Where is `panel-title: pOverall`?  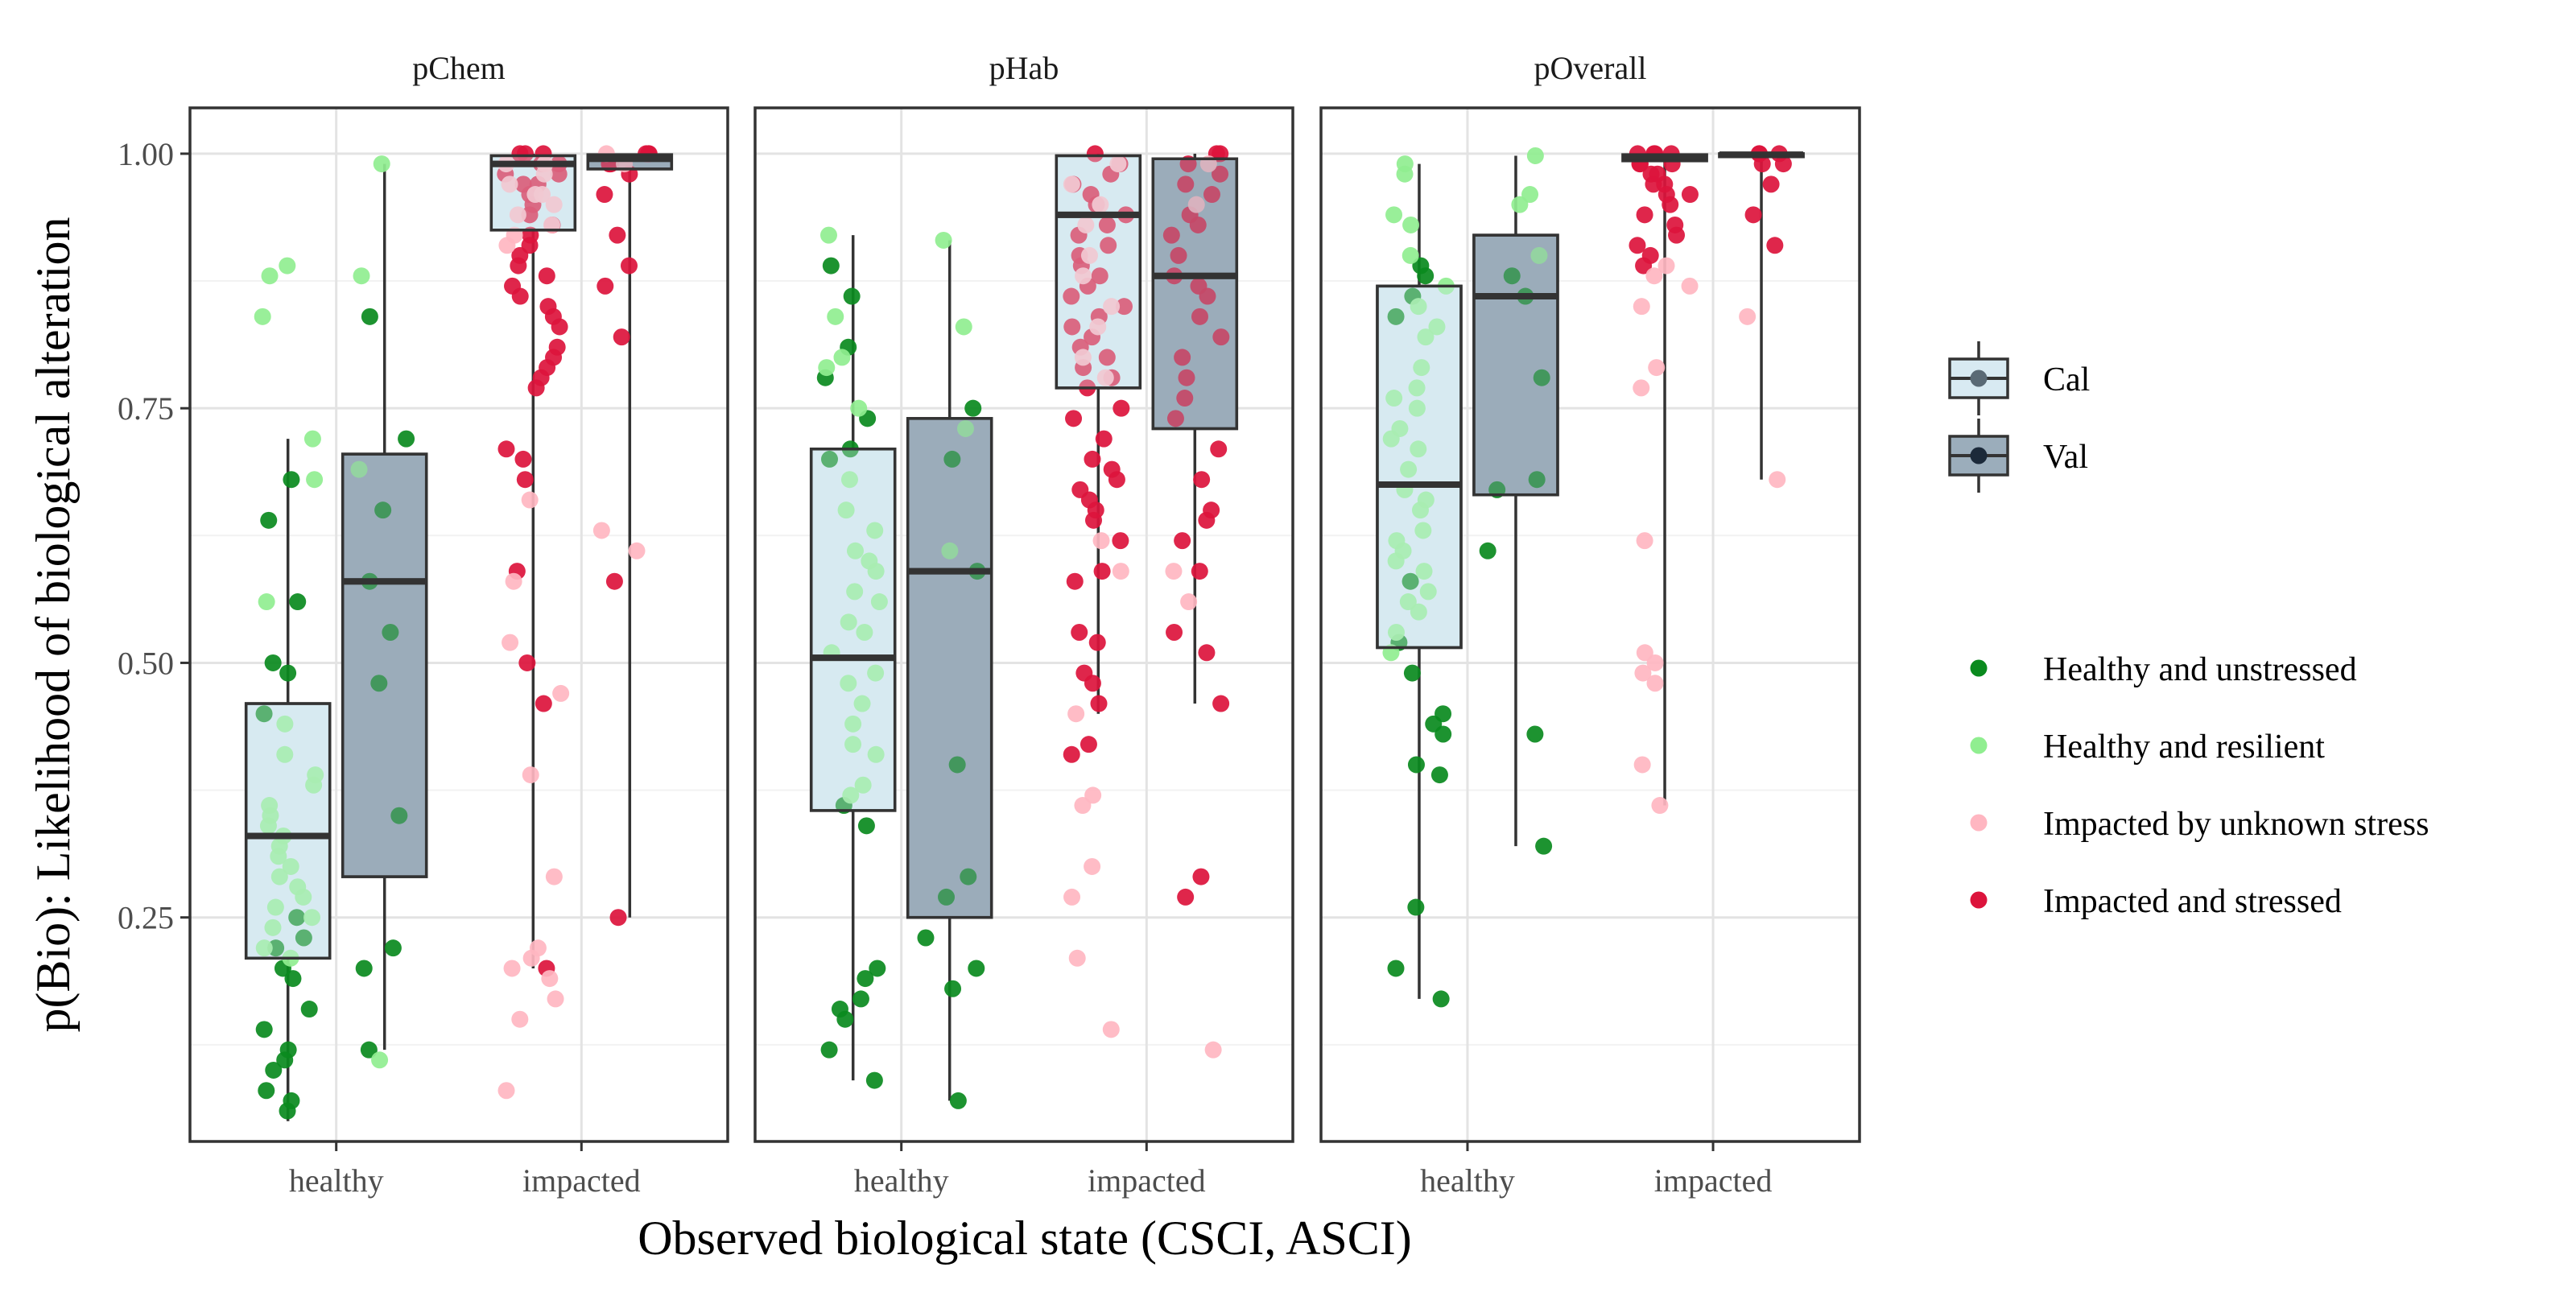 panel-title: pOverall is located at coordinates (1590, 68).